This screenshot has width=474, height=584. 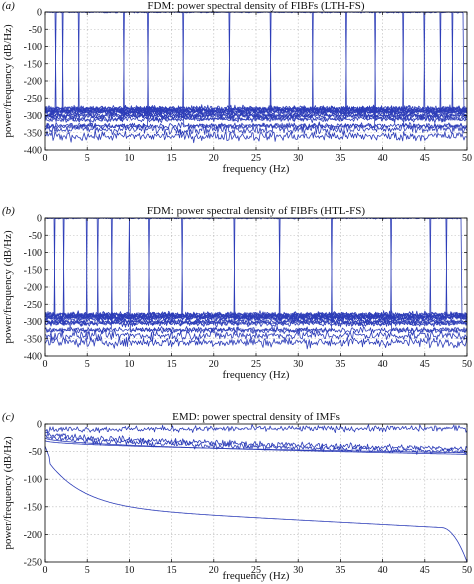 I want to click on panel-label: (c), so click(x=8, y=417).